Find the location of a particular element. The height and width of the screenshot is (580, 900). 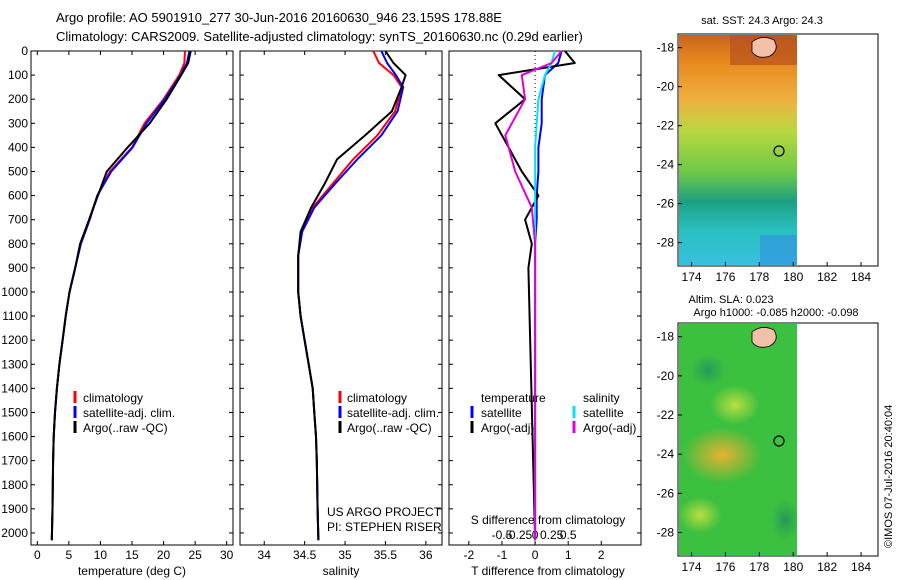

temperature-xtick-label: 20 is located at coordinates (164, 555).